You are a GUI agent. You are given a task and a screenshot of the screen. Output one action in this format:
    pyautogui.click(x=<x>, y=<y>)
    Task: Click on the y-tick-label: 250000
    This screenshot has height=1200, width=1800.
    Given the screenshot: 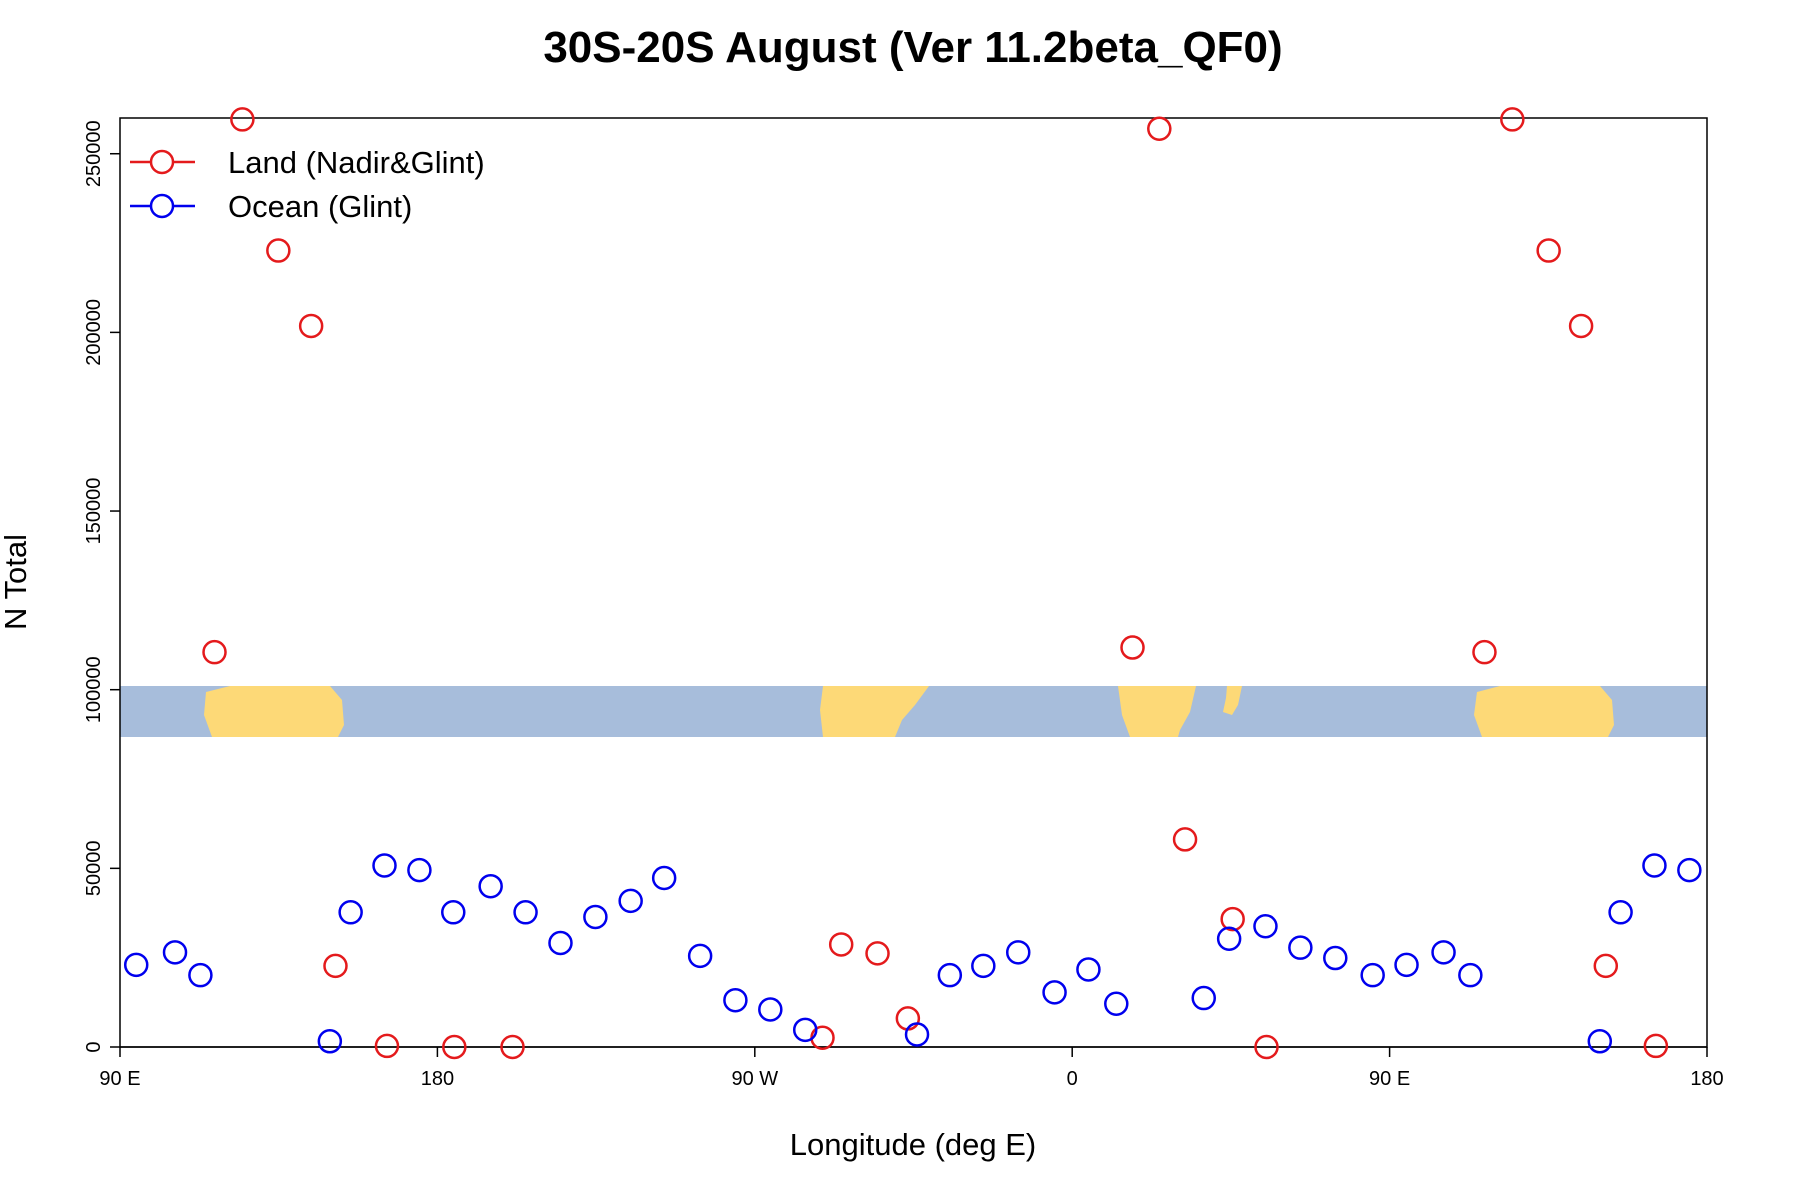 What is the action you would take?
    pyautogui.click(x=94, y=153)
    